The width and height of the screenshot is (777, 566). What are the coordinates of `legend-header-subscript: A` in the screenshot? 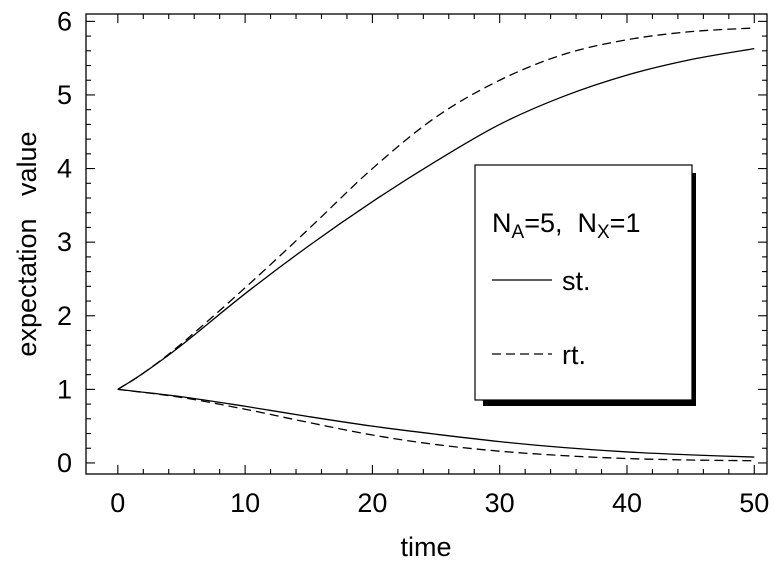 It's located at (518, 232).